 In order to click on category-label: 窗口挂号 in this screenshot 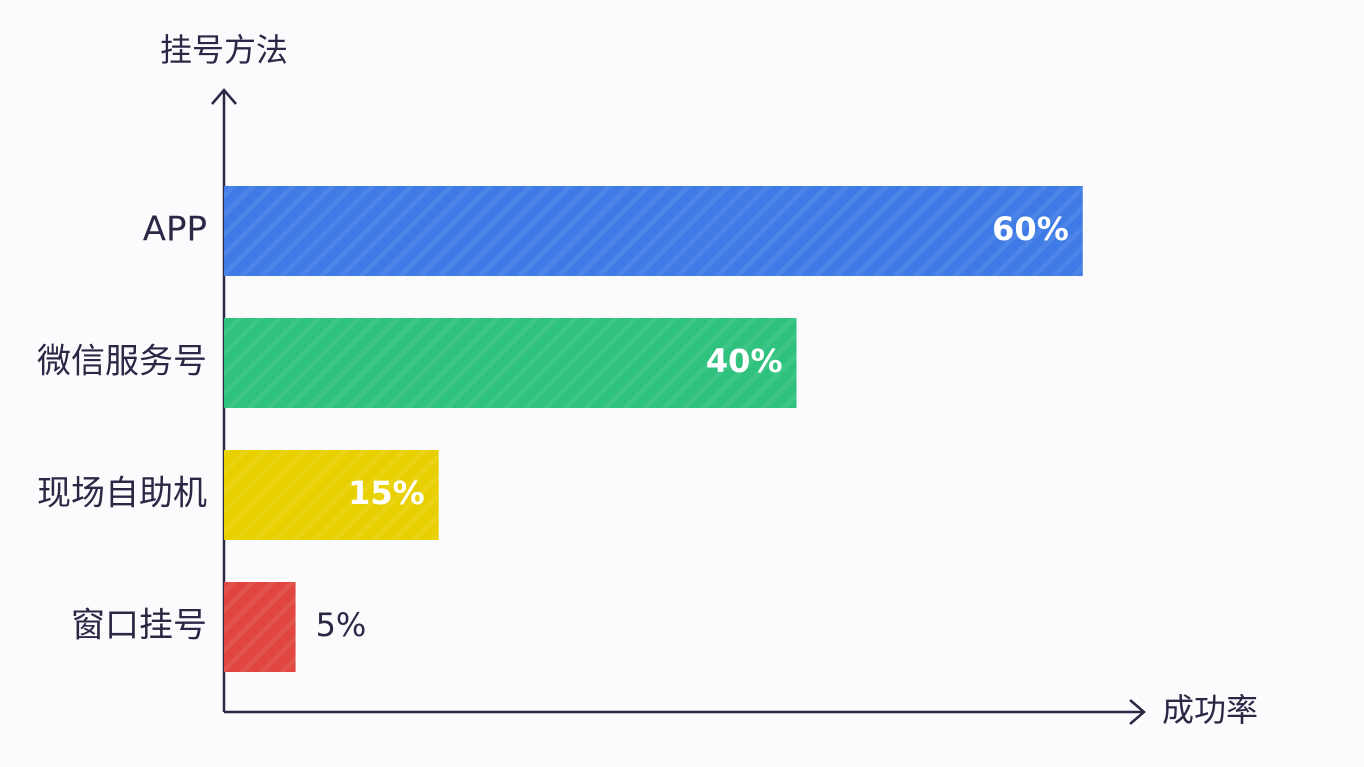, I will do `click(139, 626)`.